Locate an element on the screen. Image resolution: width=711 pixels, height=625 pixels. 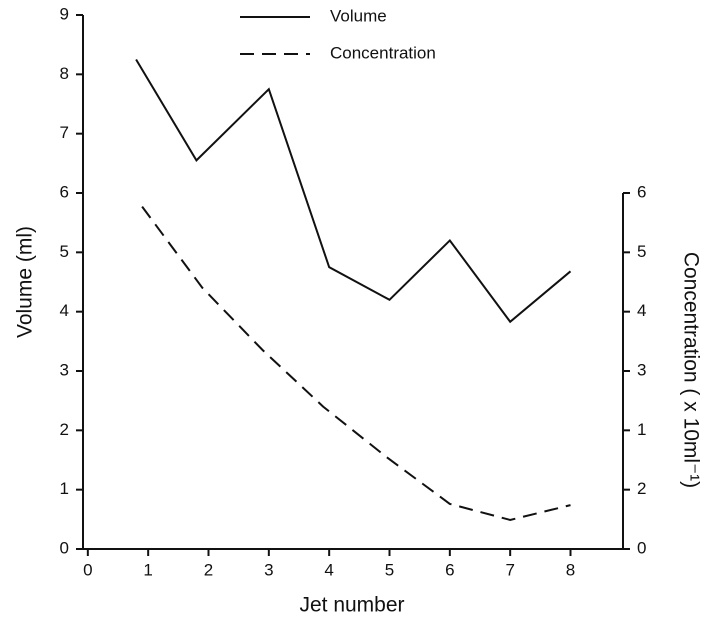
y2-tick-label: 4 is located at coordinates (641, 310).